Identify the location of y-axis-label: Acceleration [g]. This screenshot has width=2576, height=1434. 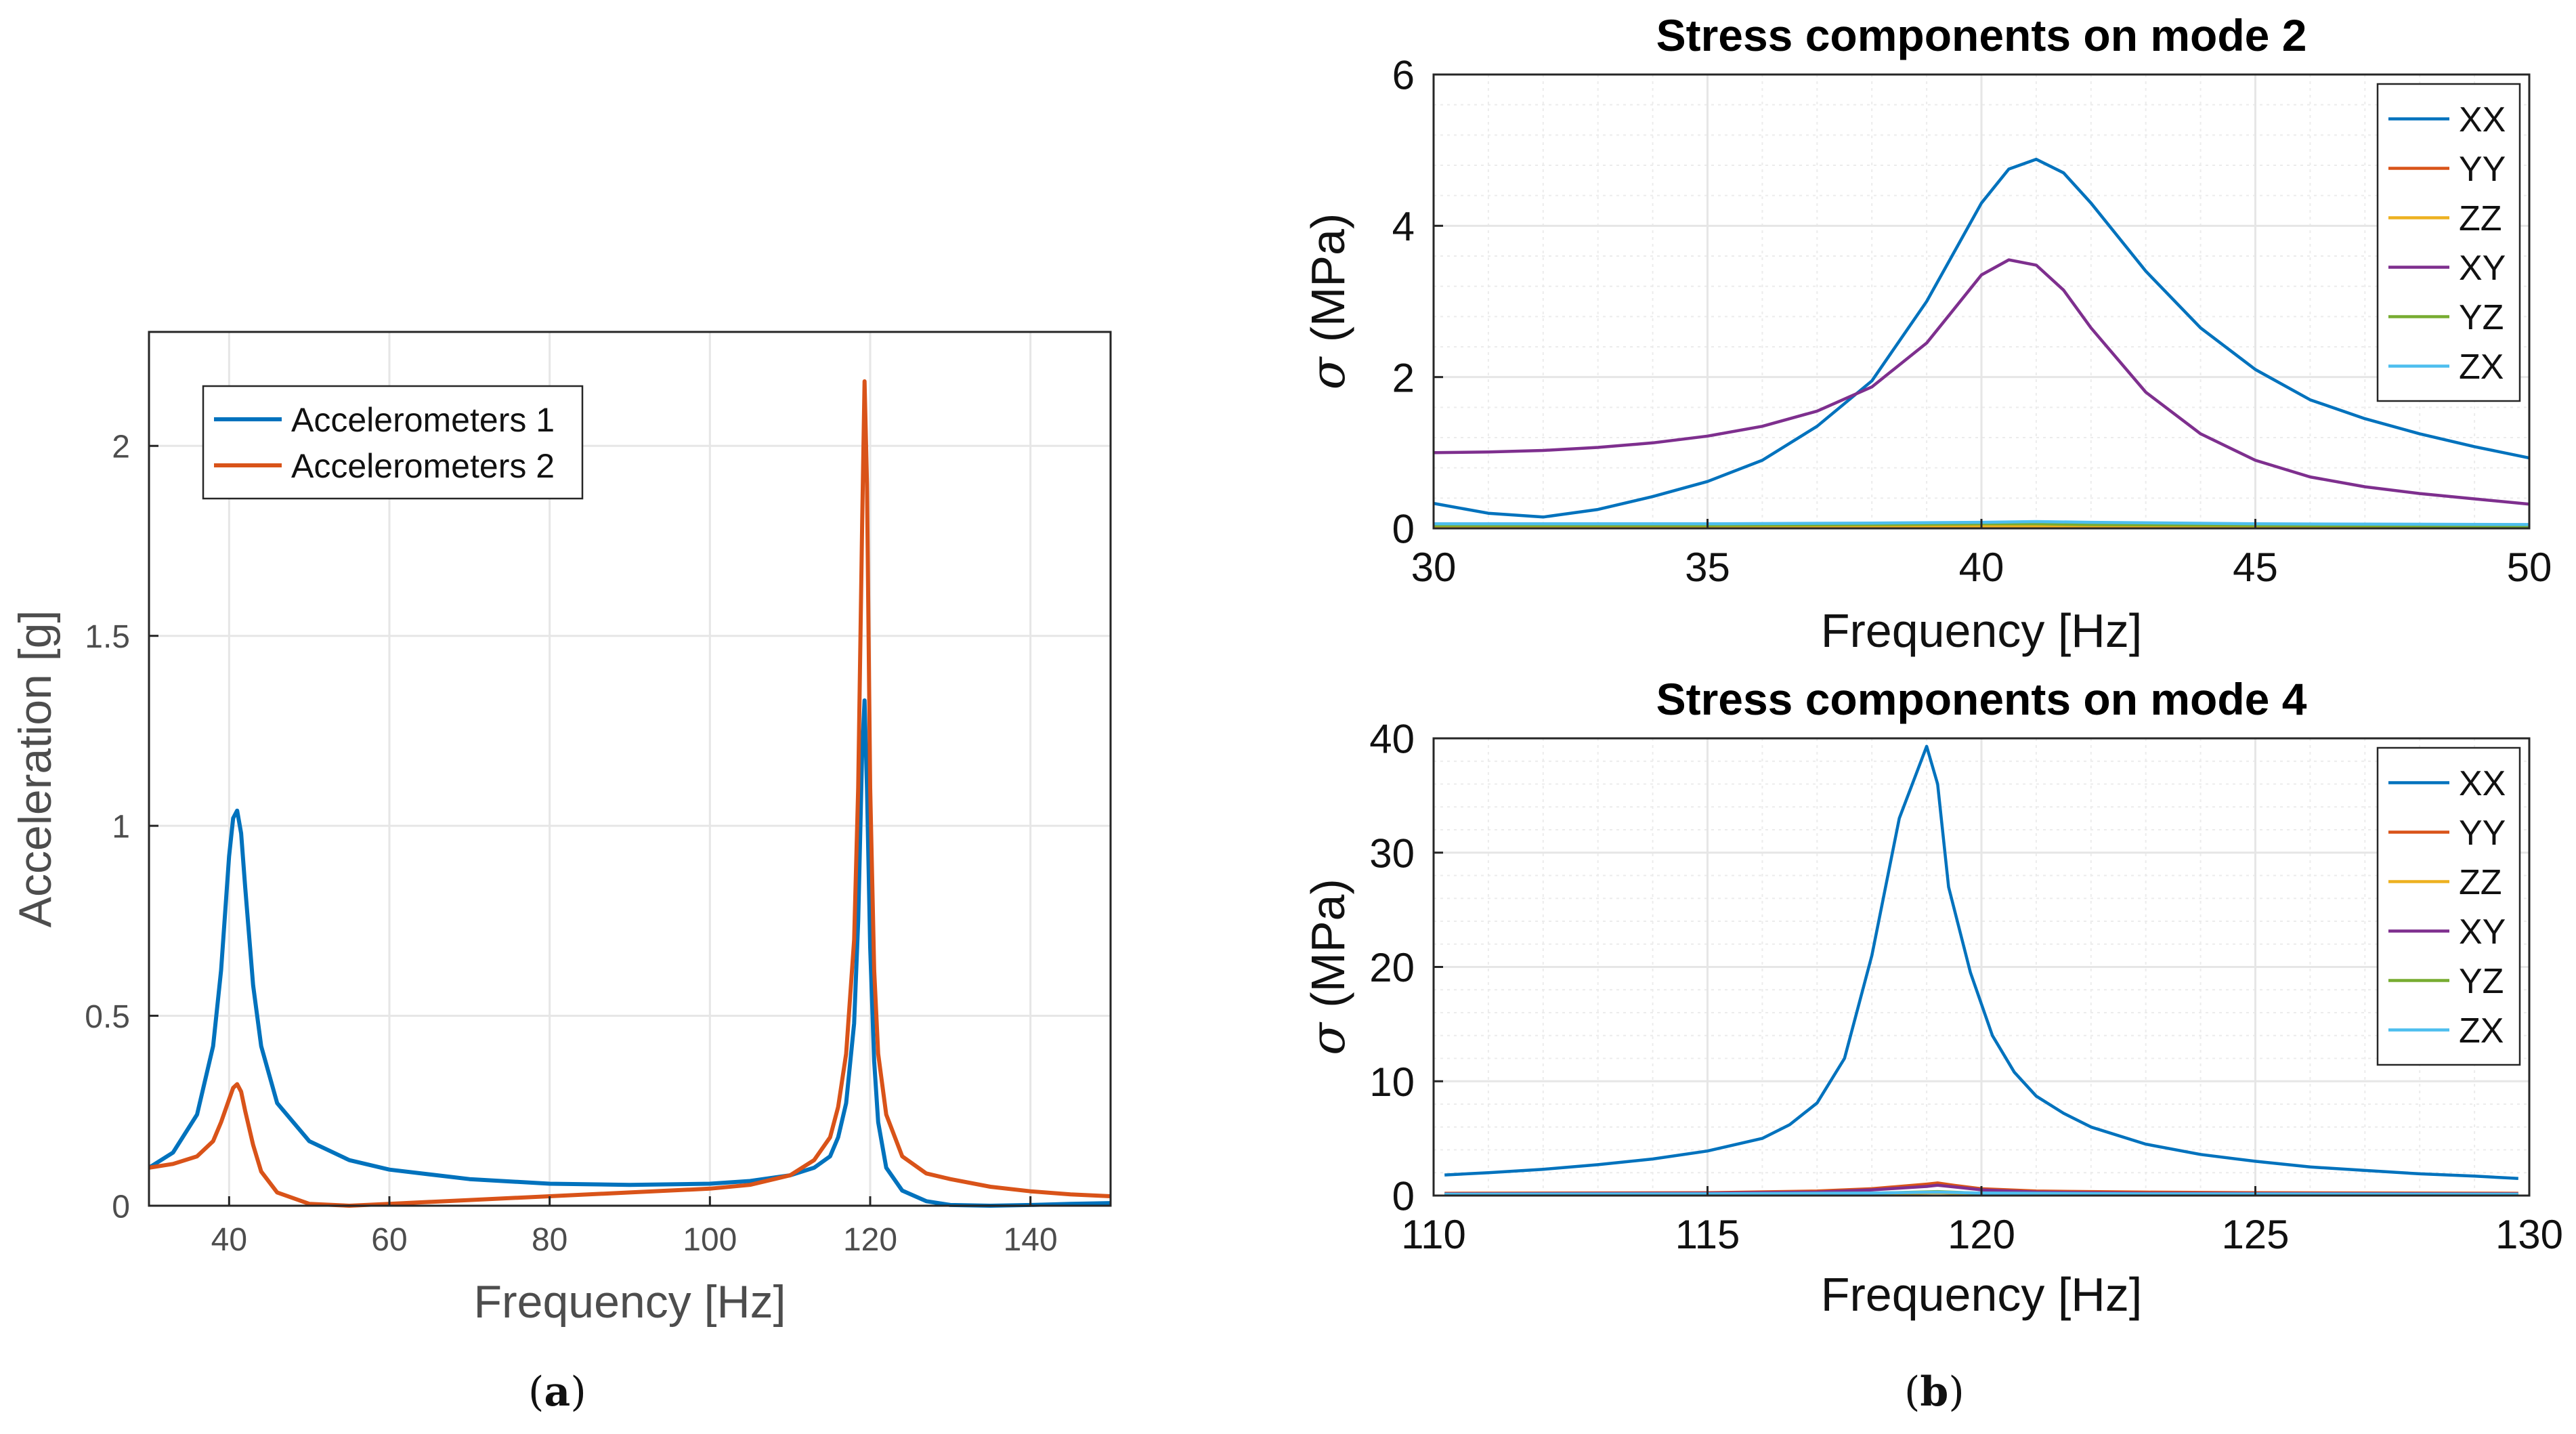
(35, 769).